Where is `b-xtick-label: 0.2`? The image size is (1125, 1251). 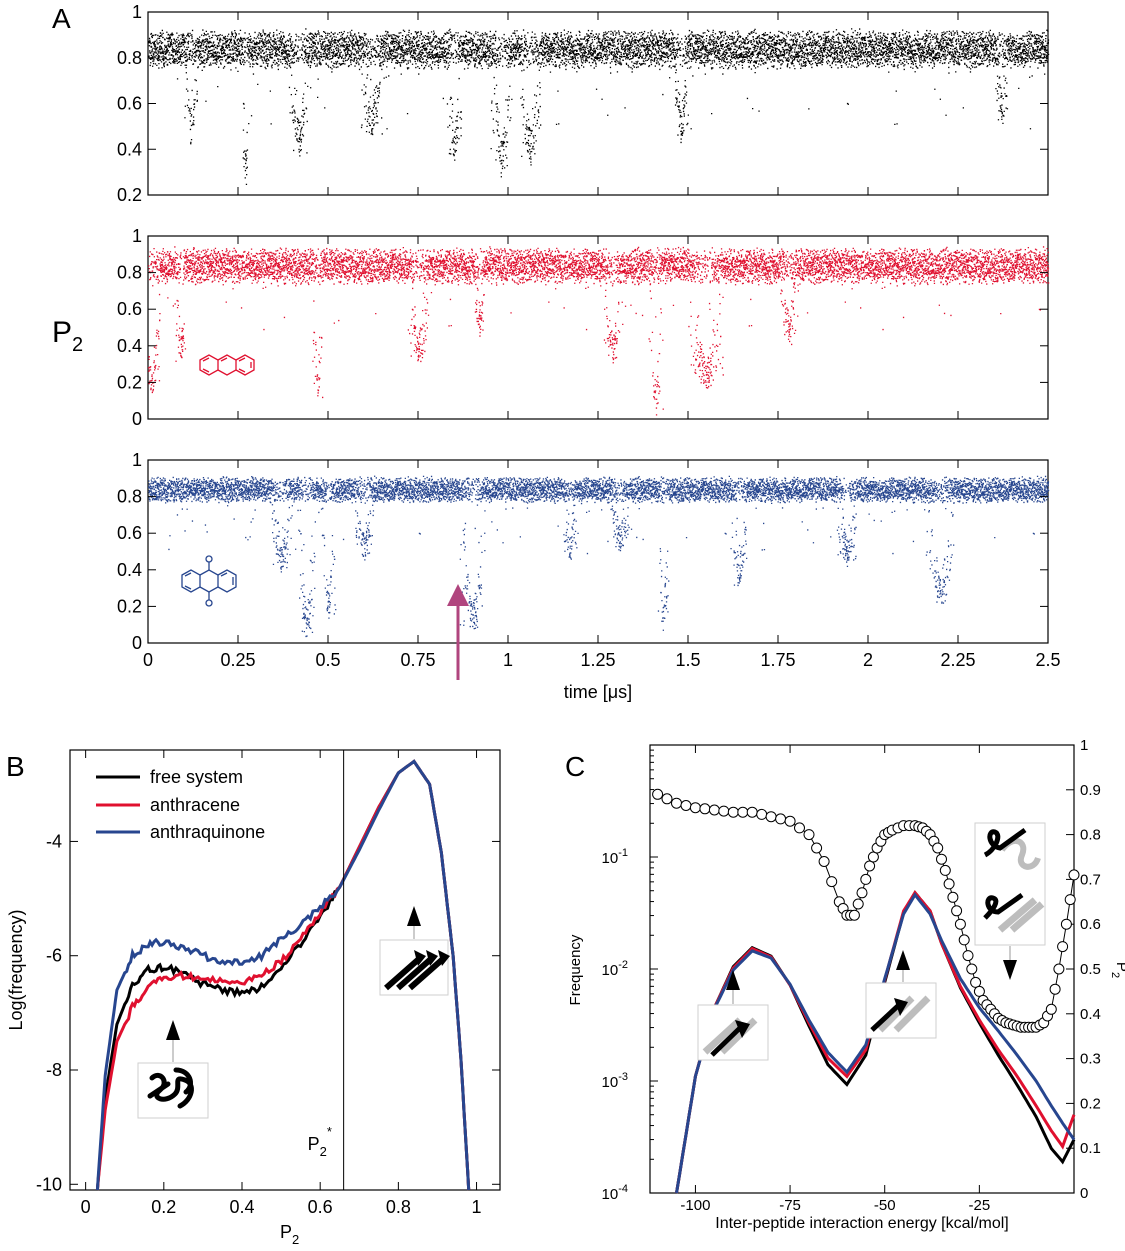
b-xtick-label: 0.2 is located at coordinates (163, 1207).